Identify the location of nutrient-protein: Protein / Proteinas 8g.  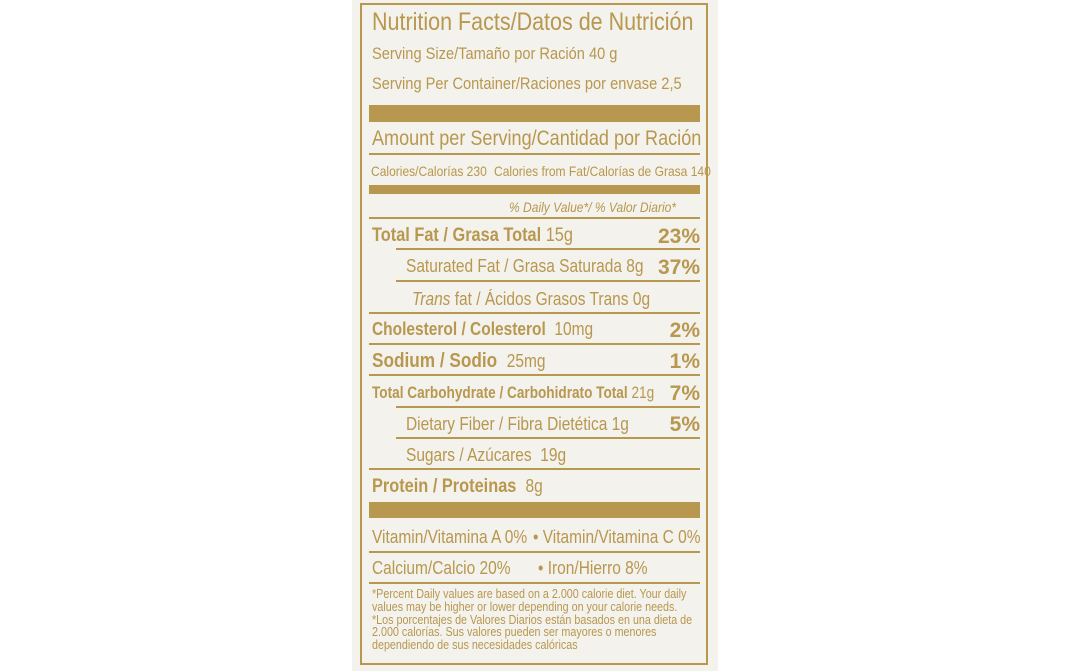
(457, 486).